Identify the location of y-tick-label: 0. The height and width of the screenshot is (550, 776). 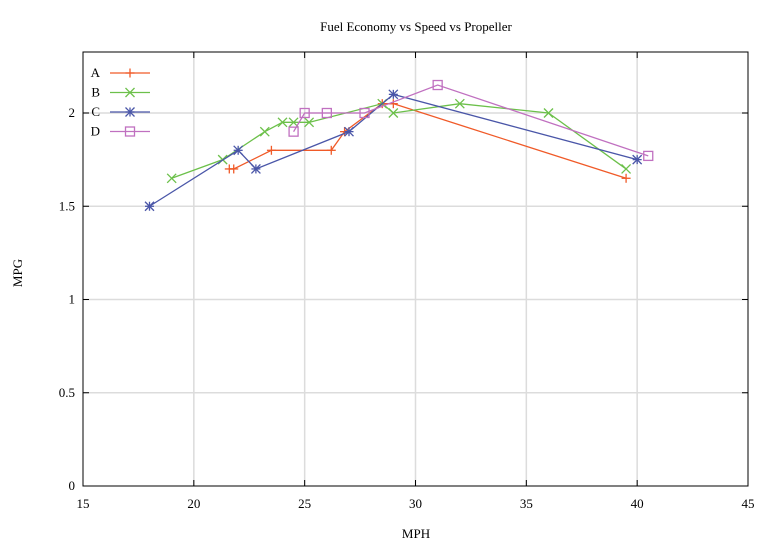
(72, 485).